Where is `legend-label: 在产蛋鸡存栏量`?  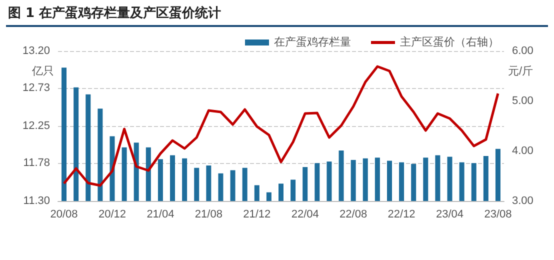 legend-label: 在产蛋鸡存栏量 is located at coordinates (312, 42).